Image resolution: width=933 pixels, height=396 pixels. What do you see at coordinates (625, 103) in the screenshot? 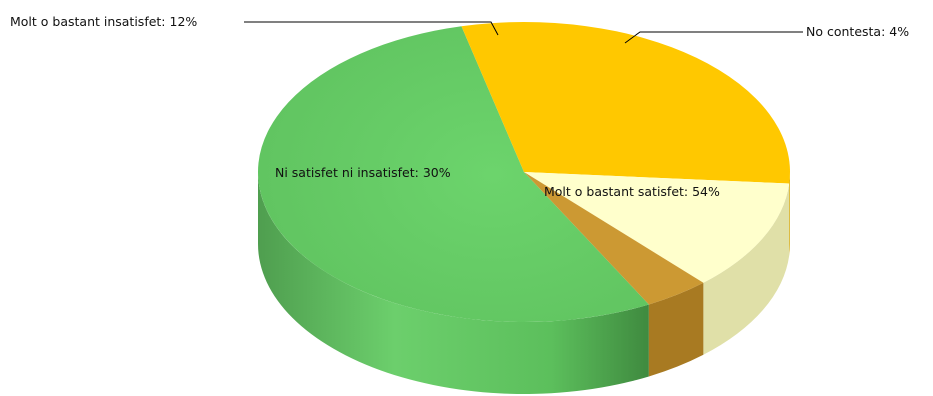
I see `pie-slice-ni-satisfet-ni-insatisfet` at bounding box center [625, 103].